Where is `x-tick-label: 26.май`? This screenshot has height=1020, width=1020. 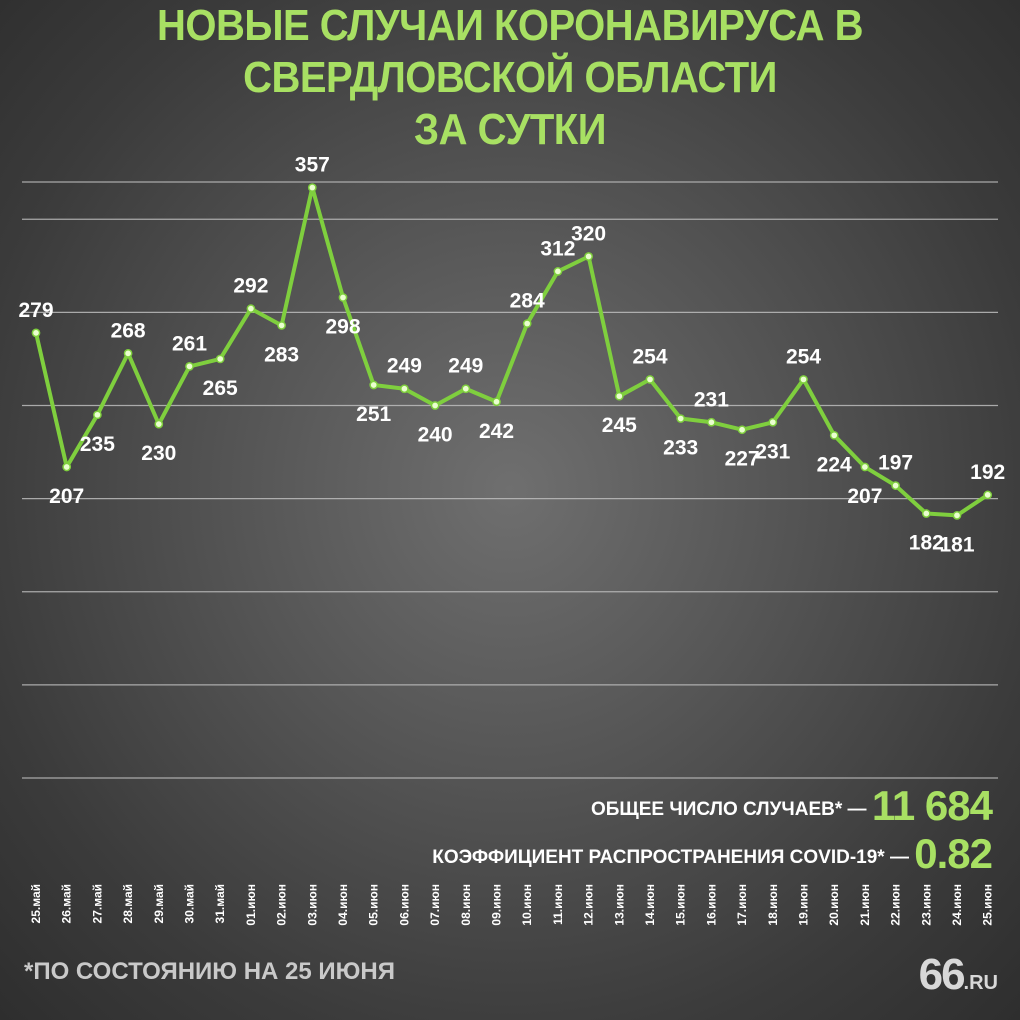 x-tick-label: 26.май is located at coordinates (67, 903).